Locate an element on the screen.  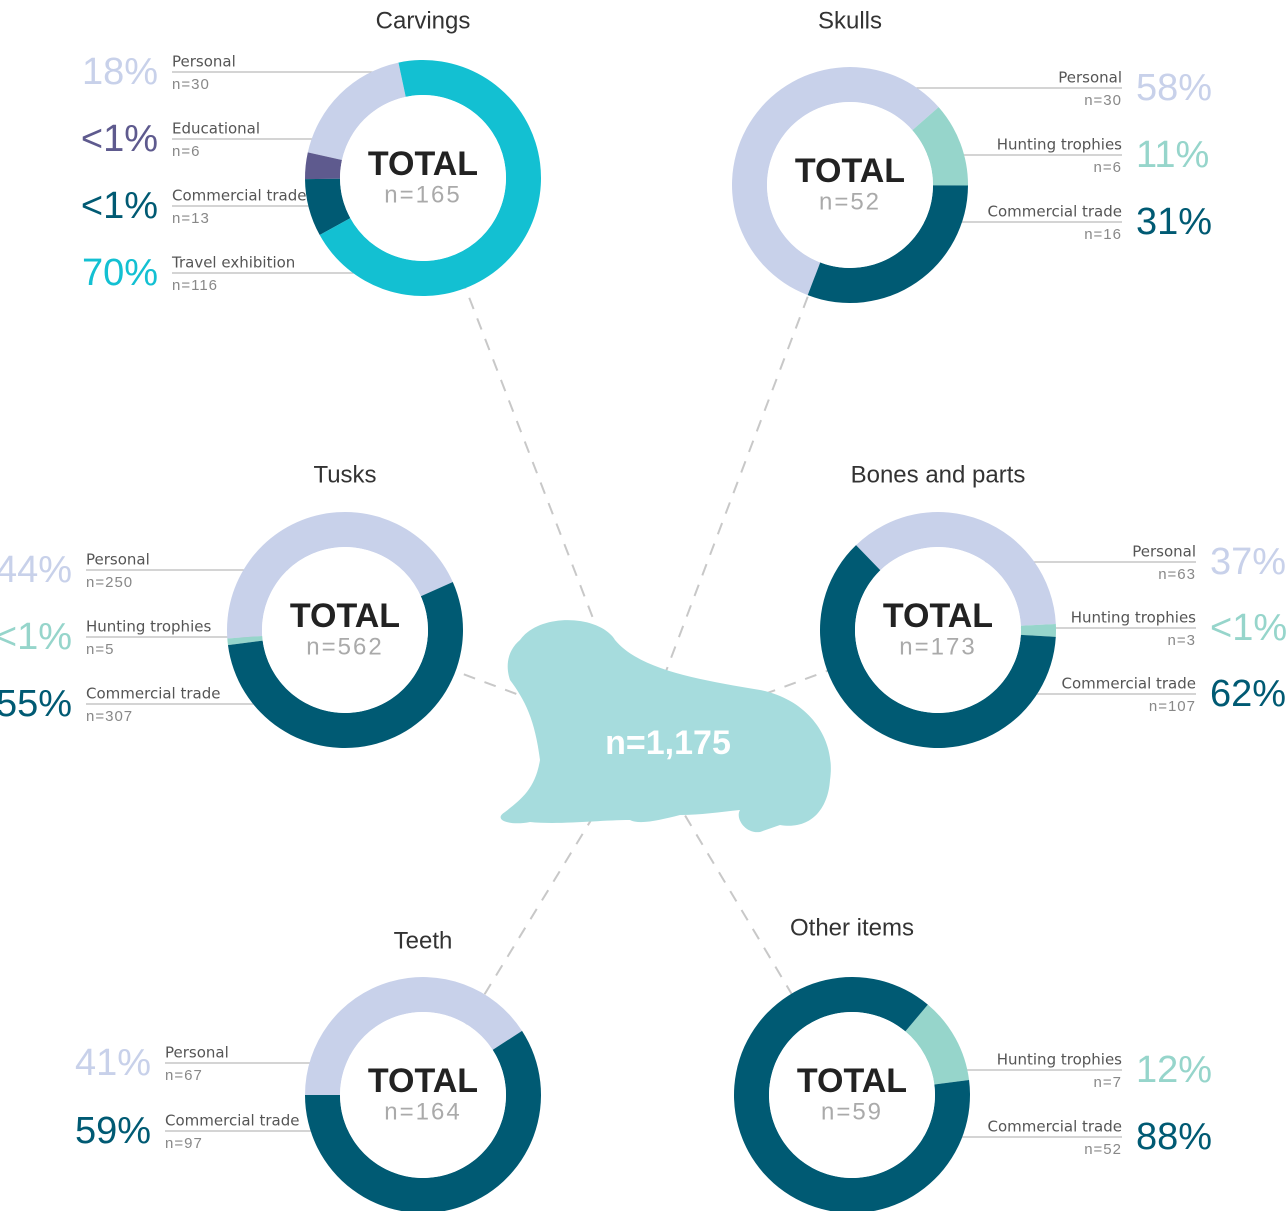
share-label: 44% is located at coordinates (36, 570).